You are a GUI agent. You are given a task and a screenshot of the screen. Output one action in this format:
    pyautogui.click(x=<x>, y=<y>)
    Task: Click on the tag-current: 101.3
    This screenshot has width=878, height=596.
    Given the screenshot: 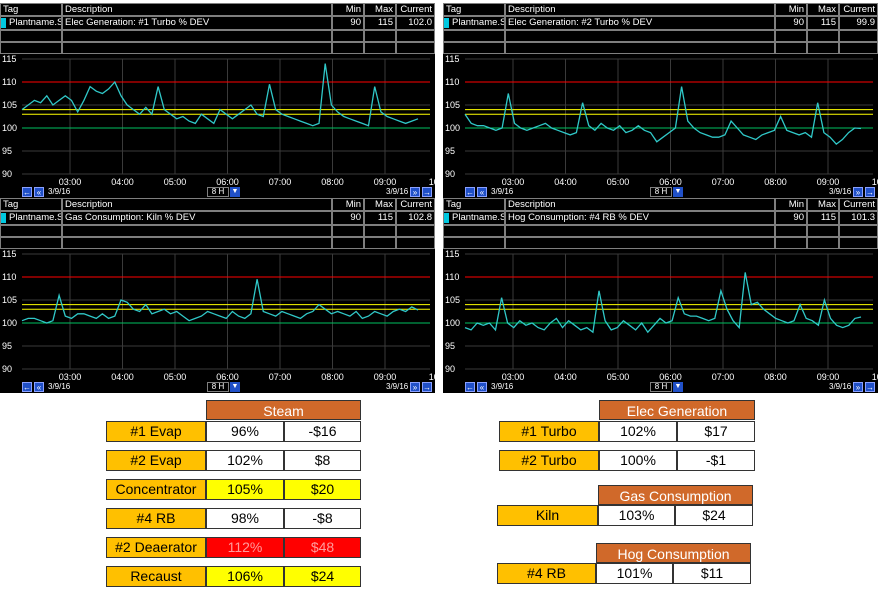 What is the action you would take?
    pyautogui.click(x=858, y=218)
    